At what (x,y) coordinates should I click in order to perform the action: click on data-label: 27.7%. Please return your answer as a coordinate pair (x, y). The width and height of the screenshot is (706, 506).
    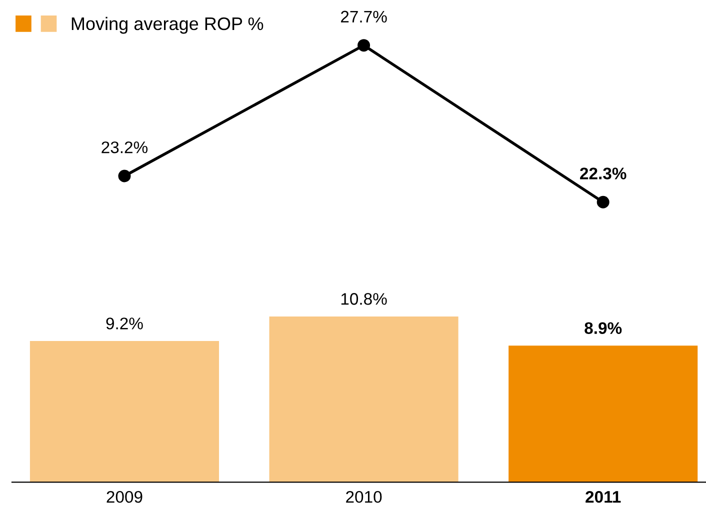
    Looking at the image, I should click on (364, 16).